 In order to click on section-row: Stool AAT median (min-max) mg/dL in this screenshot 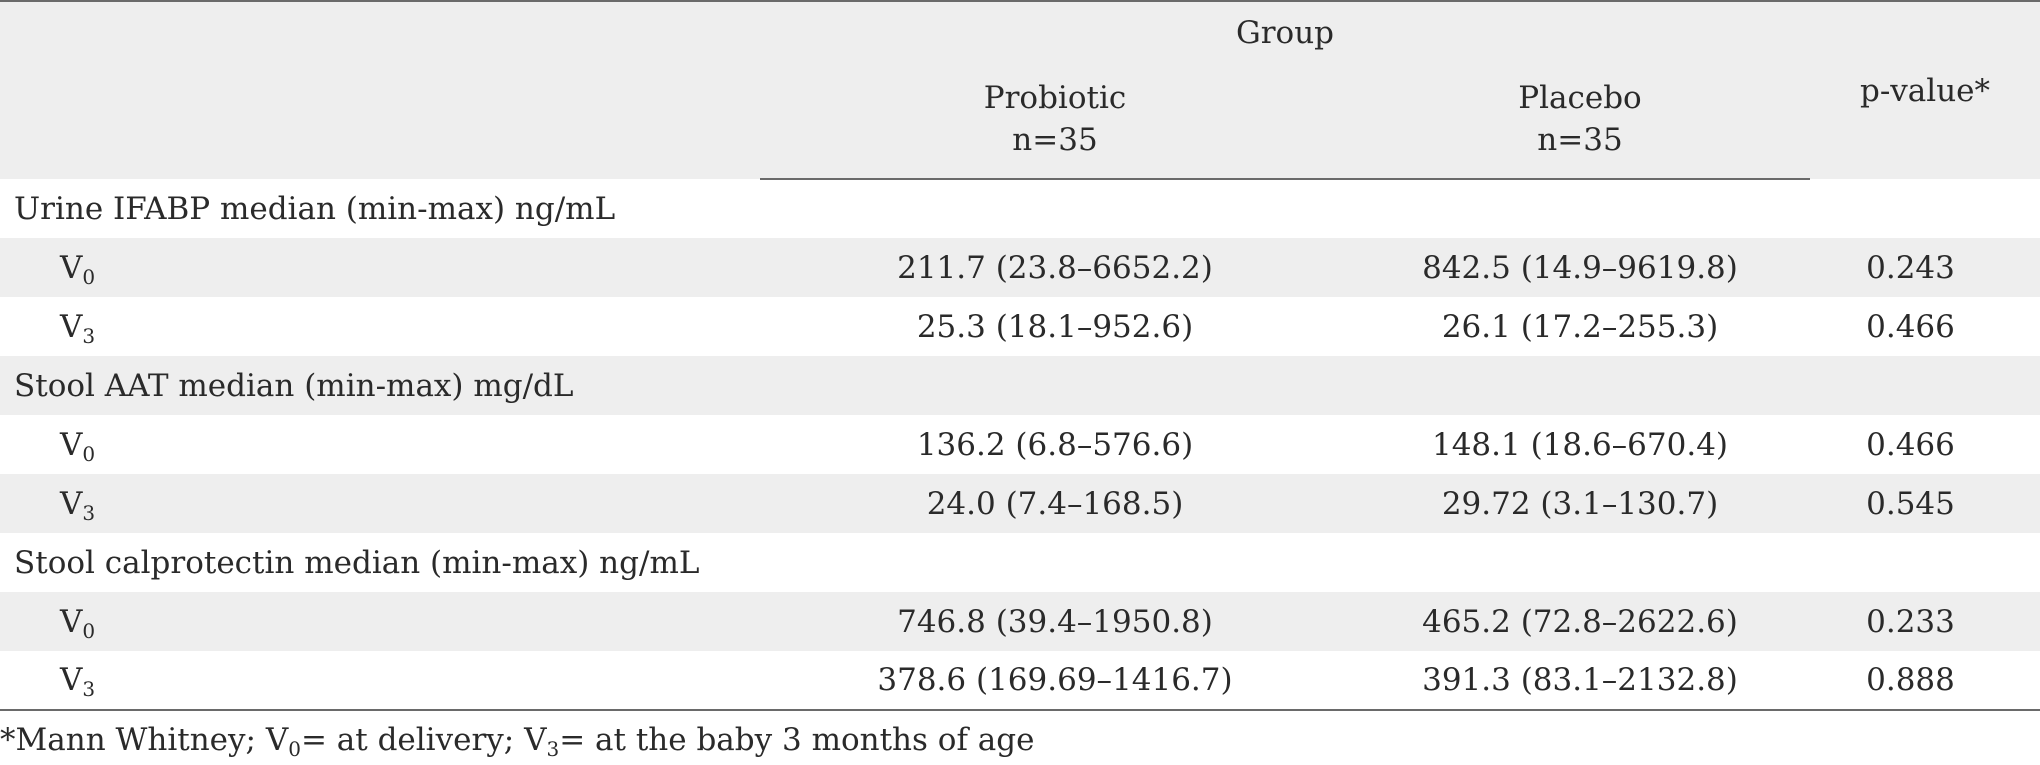, I will do `click(1020, 385)`.